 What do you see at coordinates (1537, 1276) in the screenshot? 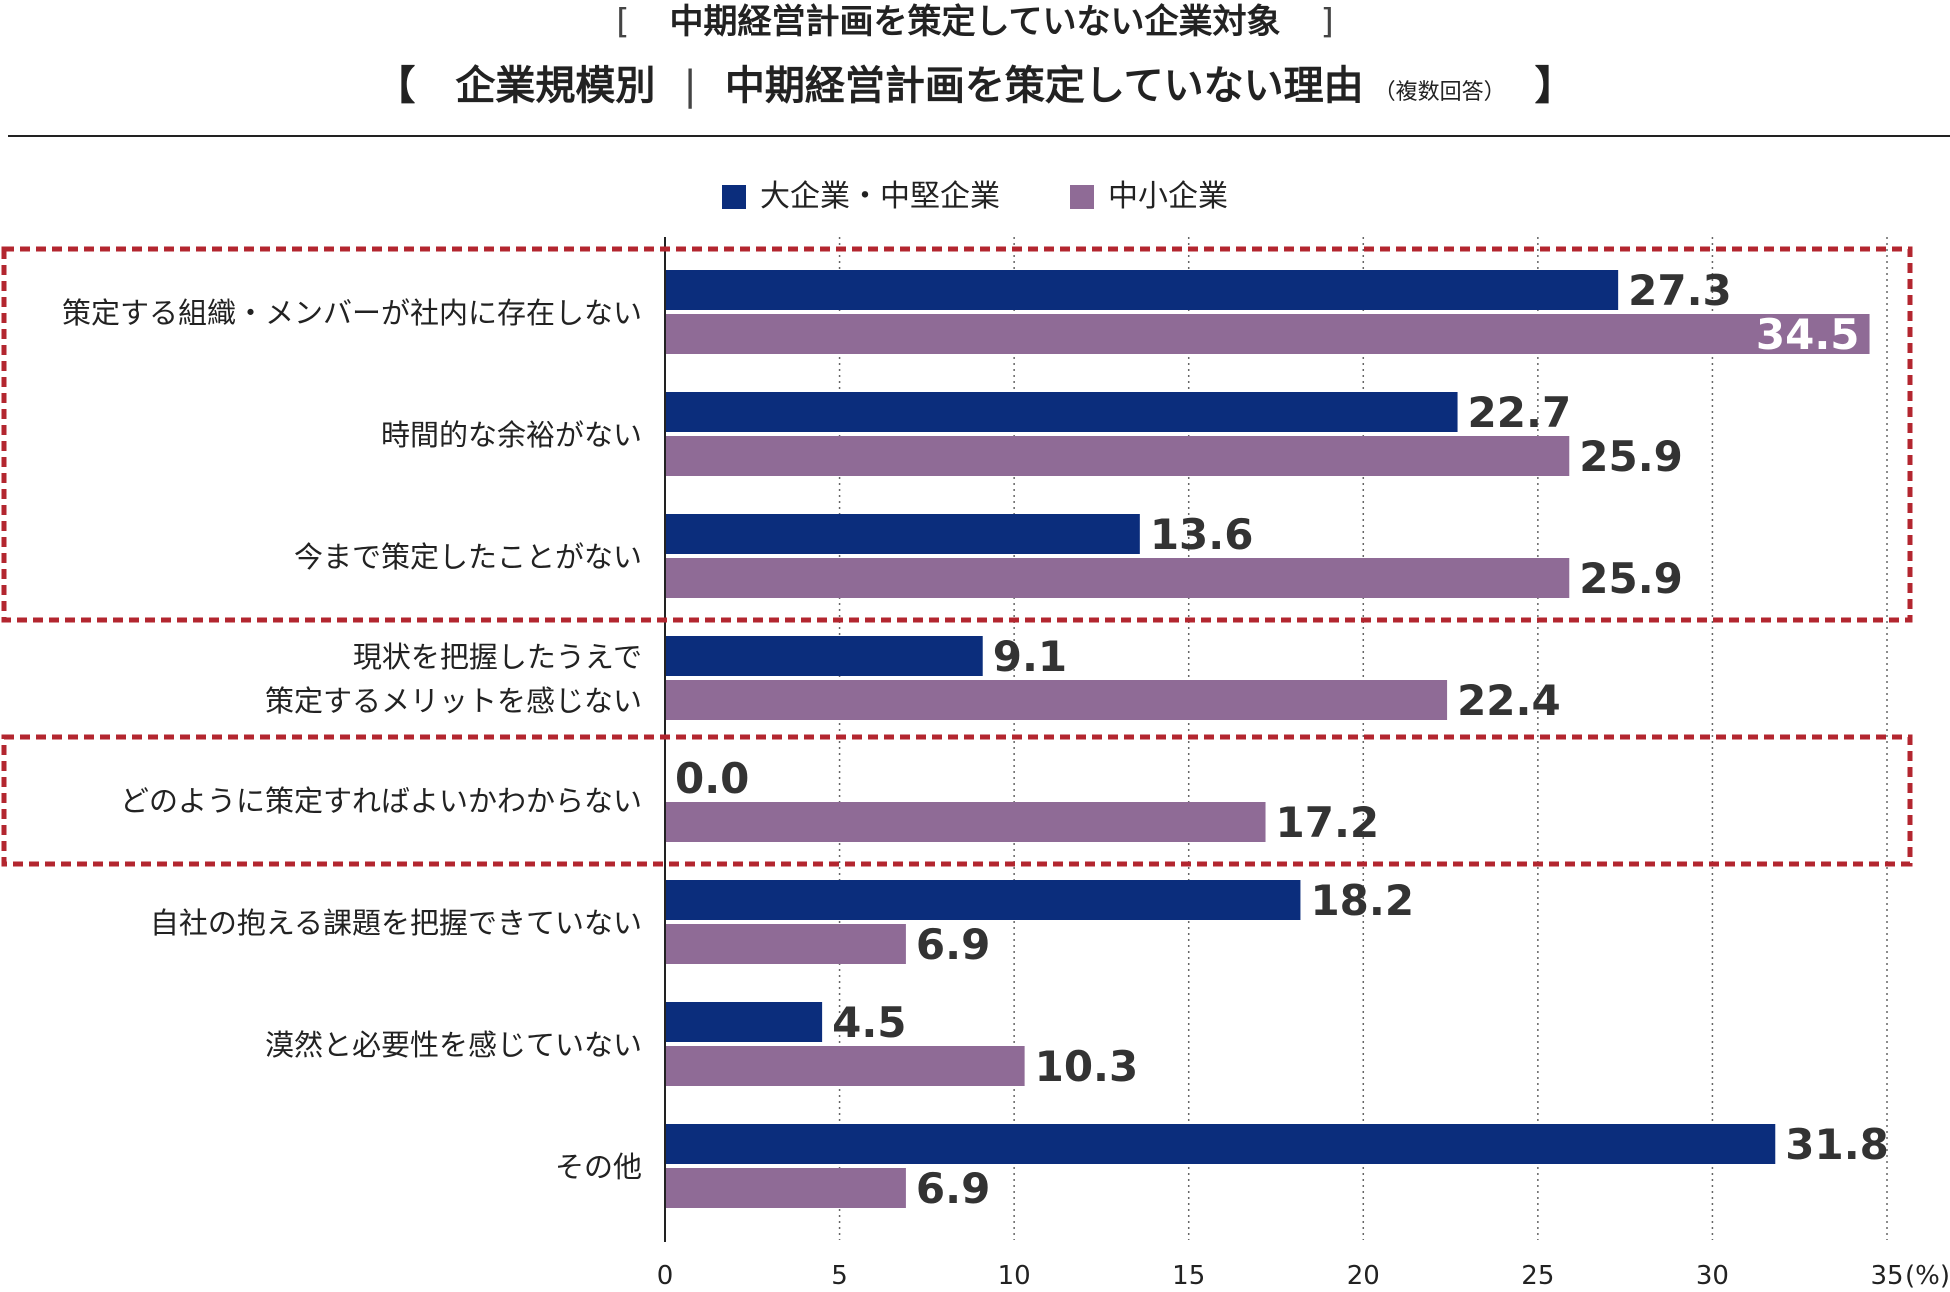
I see `x-tick-label-25: 25` at bounding box center [1537, 1276].